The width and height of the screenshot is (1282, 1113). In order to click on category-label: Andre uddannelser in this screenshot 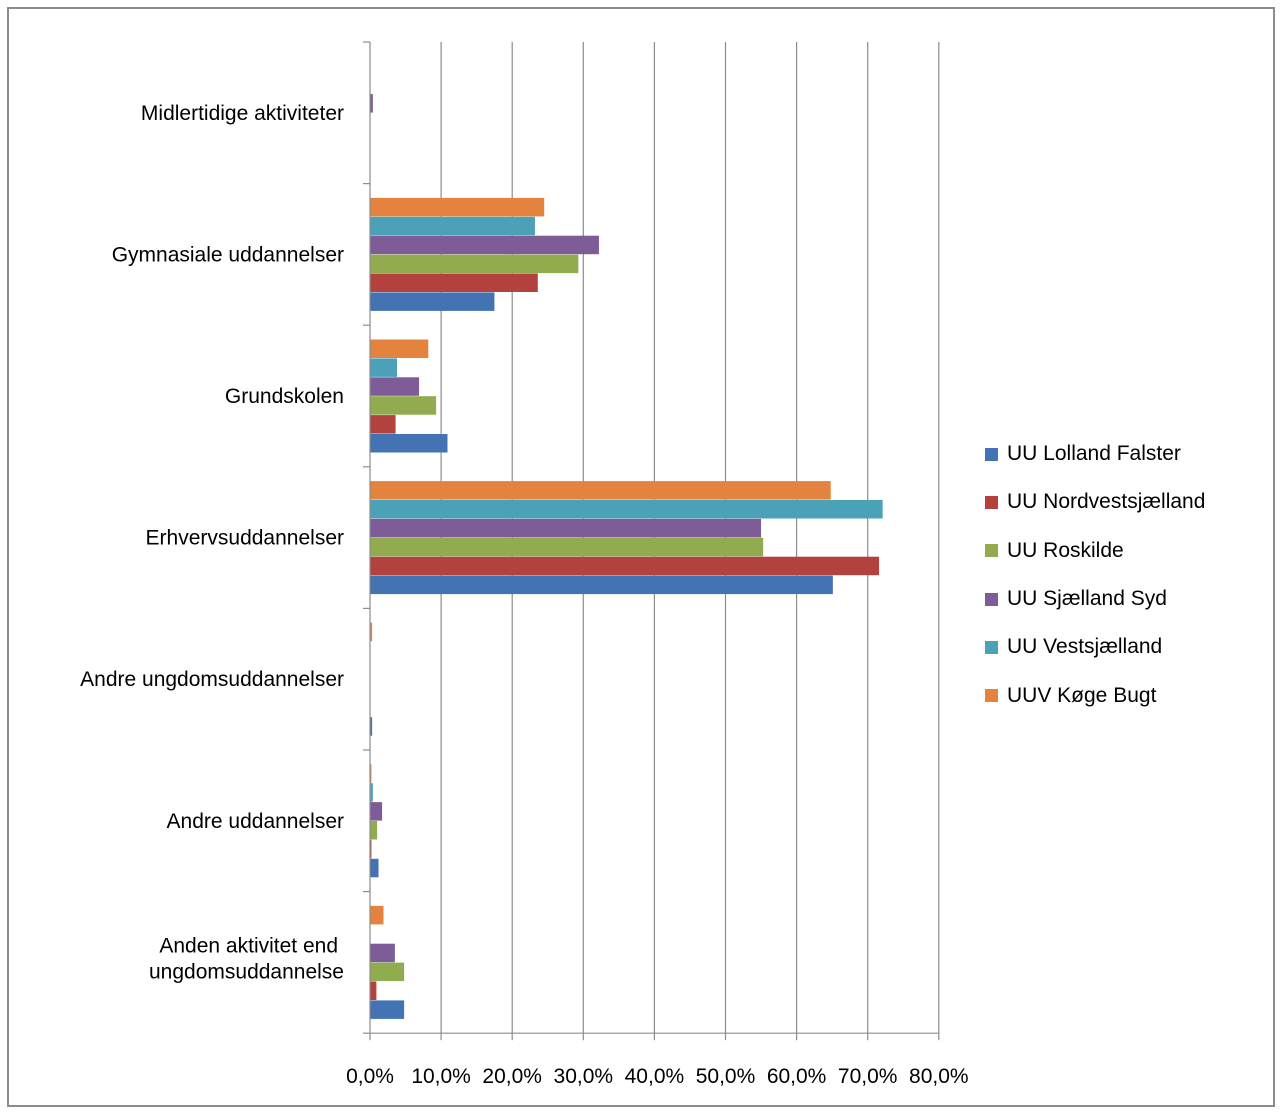, I will do `click(255, 821)`.